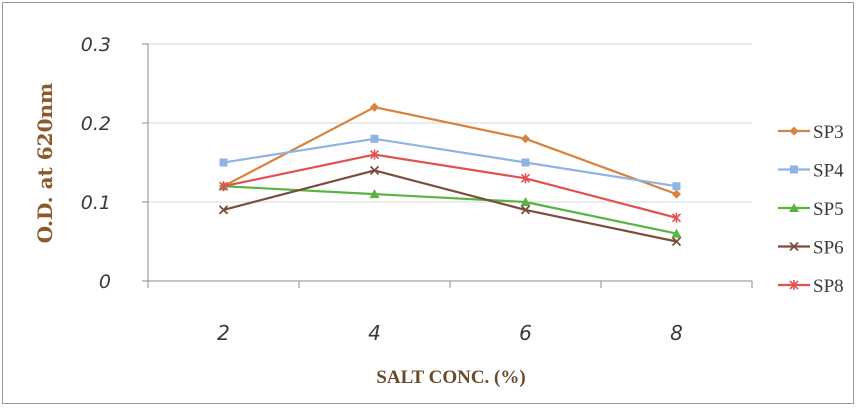  I want to click on series-sp6, so click(450, 206).